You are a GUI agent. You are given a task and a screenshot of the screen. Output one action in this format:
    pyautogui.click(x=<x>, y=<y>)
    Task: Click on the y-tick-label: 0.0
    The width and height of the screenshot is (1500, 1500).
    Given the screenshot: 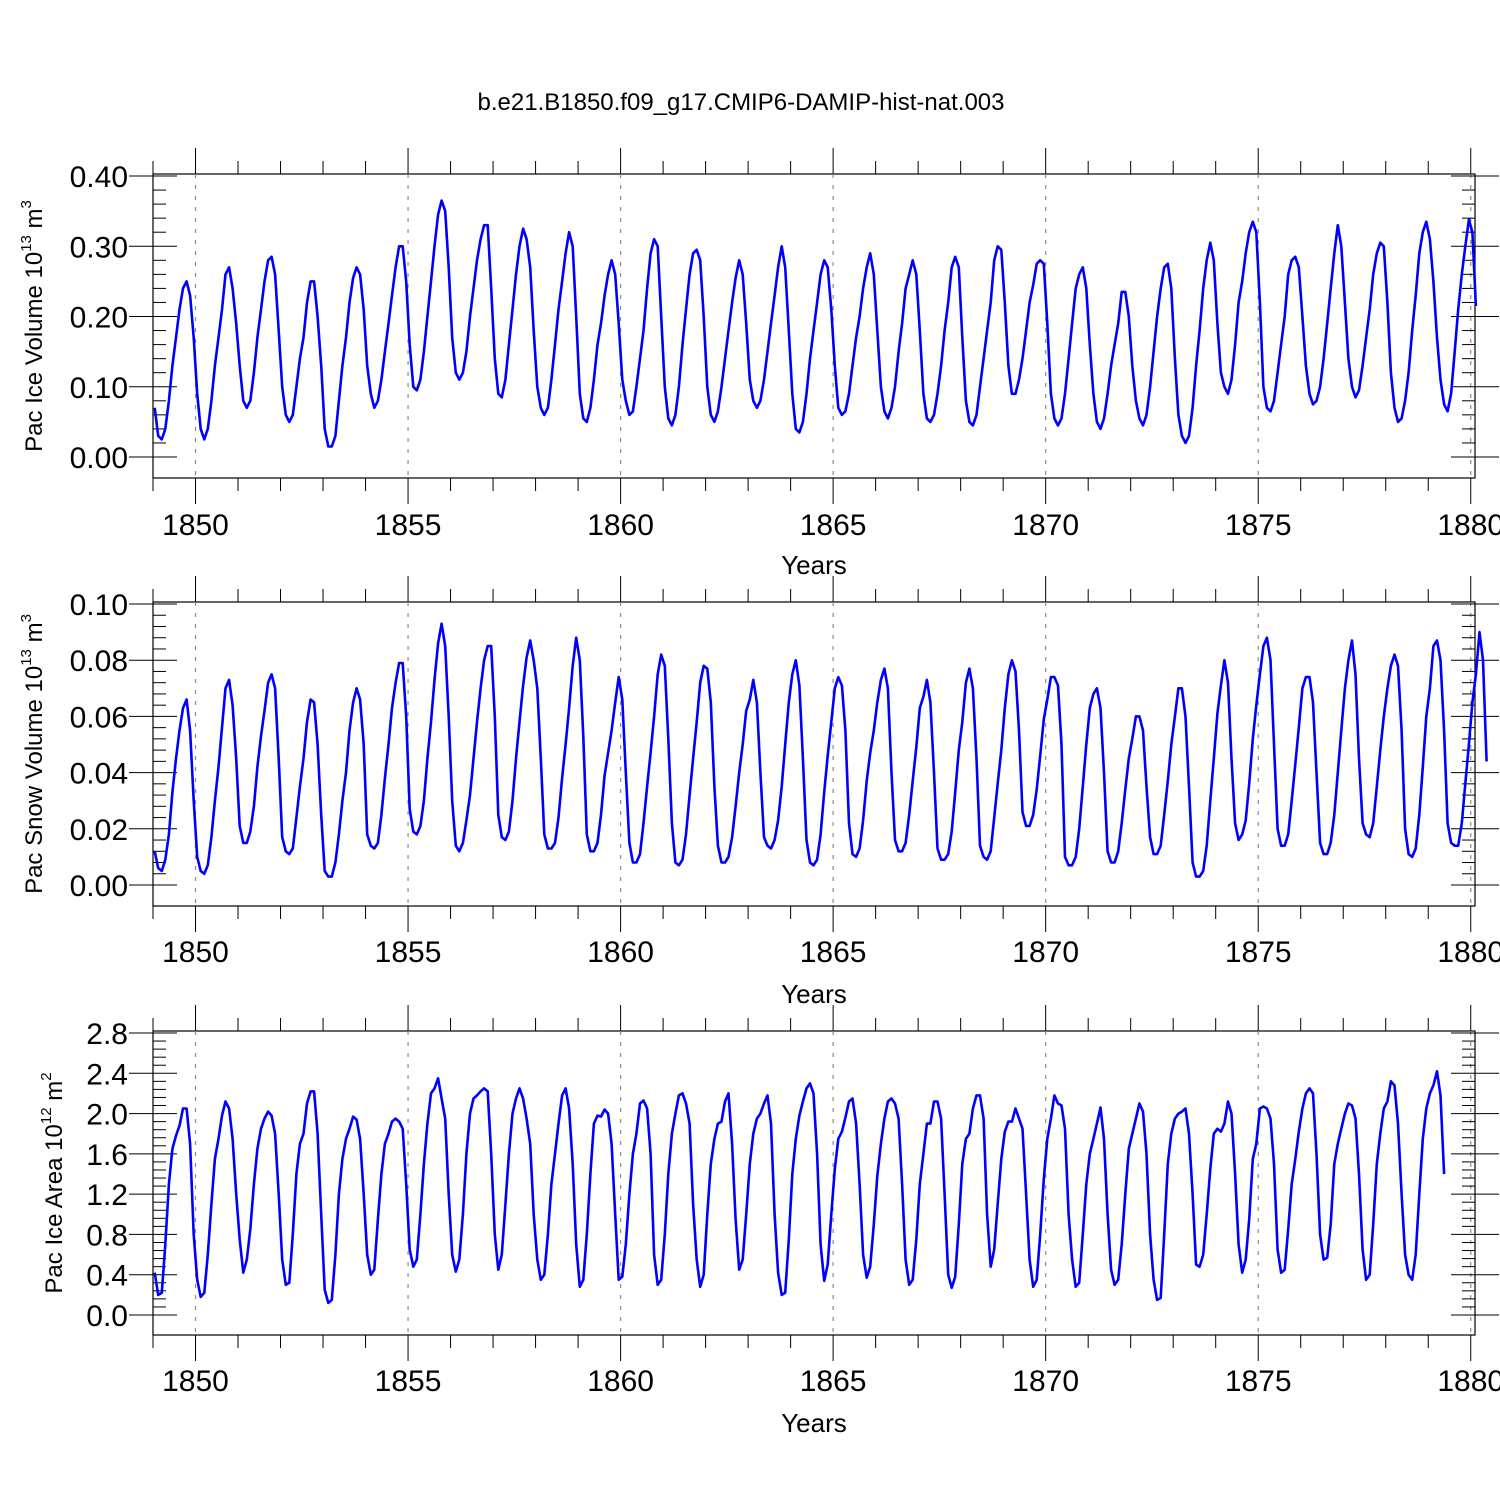 What is the action you would take?
    pyautogui.click(x=107, y=1316)
    